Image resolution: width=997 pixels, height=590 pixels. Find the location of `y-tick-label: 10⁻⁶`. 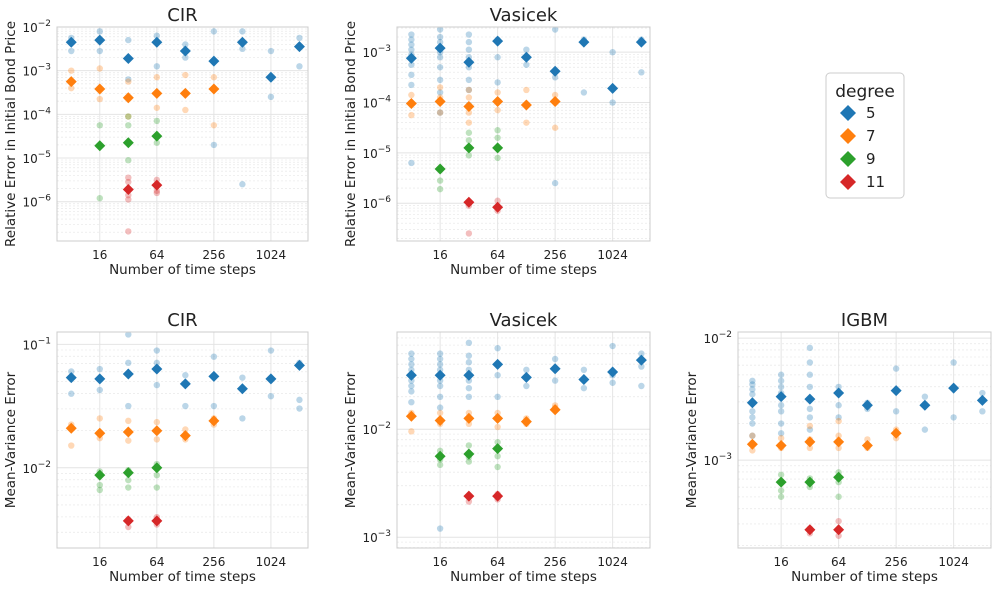

y-tick-label: 10⁻⁶ is located at coordinates (36, 202).